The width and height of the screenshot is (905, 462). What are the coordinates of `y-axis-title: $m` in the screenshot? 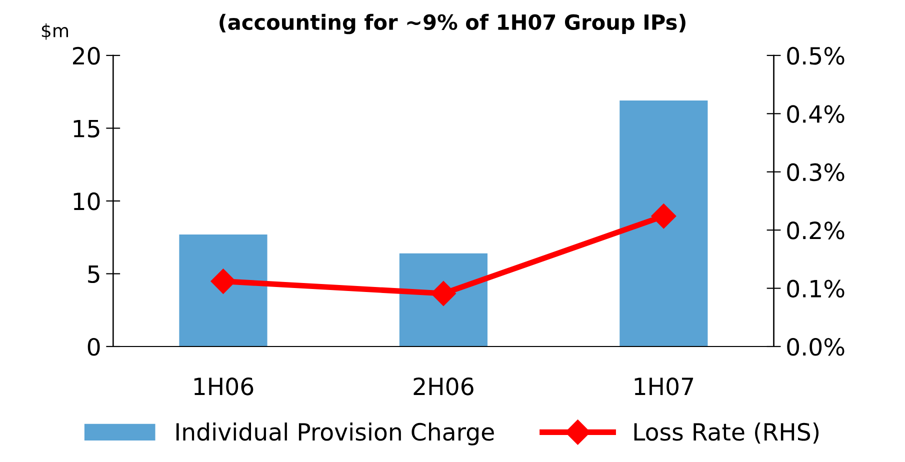 It's located at (55, 31).